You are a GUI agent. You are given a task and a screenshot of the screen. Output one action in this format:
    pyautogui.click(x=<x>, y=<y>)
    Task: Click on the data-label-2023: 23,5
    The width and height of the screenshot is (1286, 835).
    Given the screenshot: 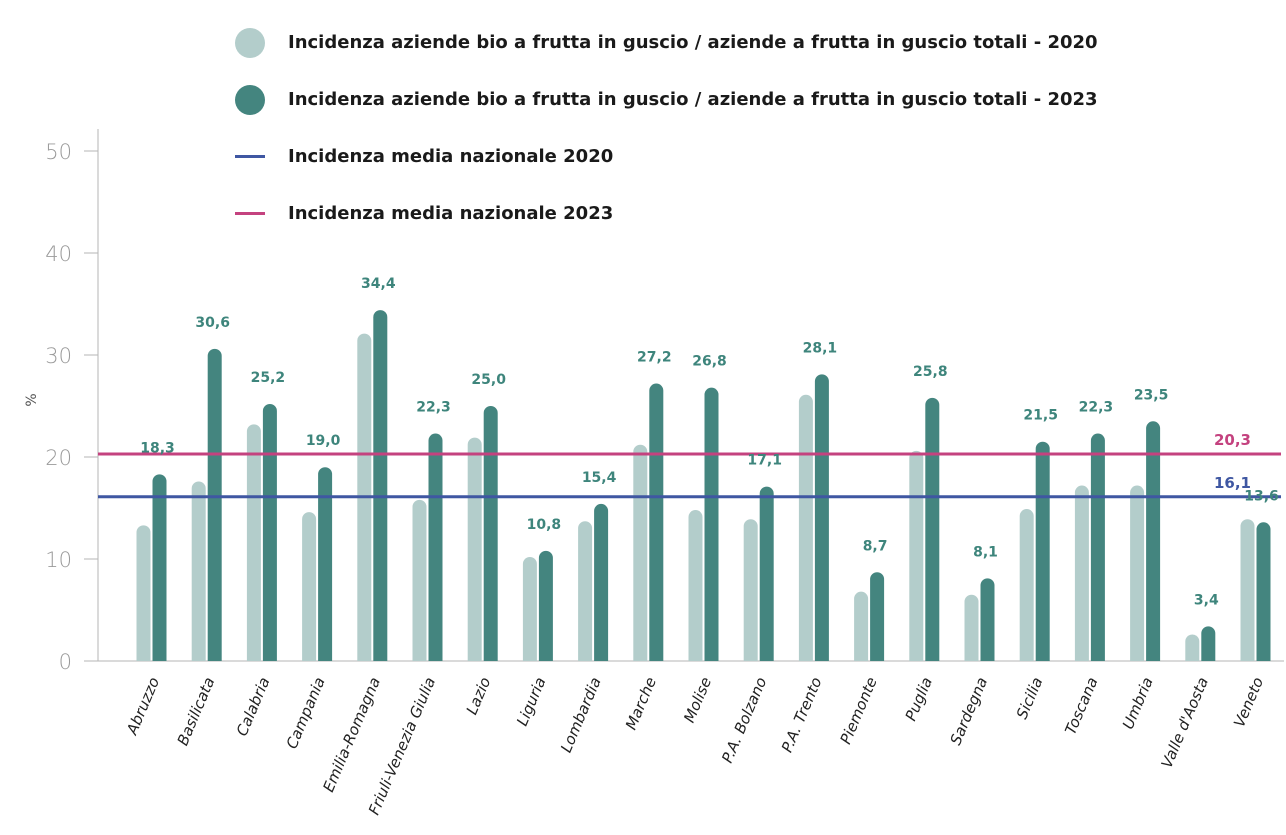 What is the action you would take?
    pyautogui.click(x=1151, y=395)
    